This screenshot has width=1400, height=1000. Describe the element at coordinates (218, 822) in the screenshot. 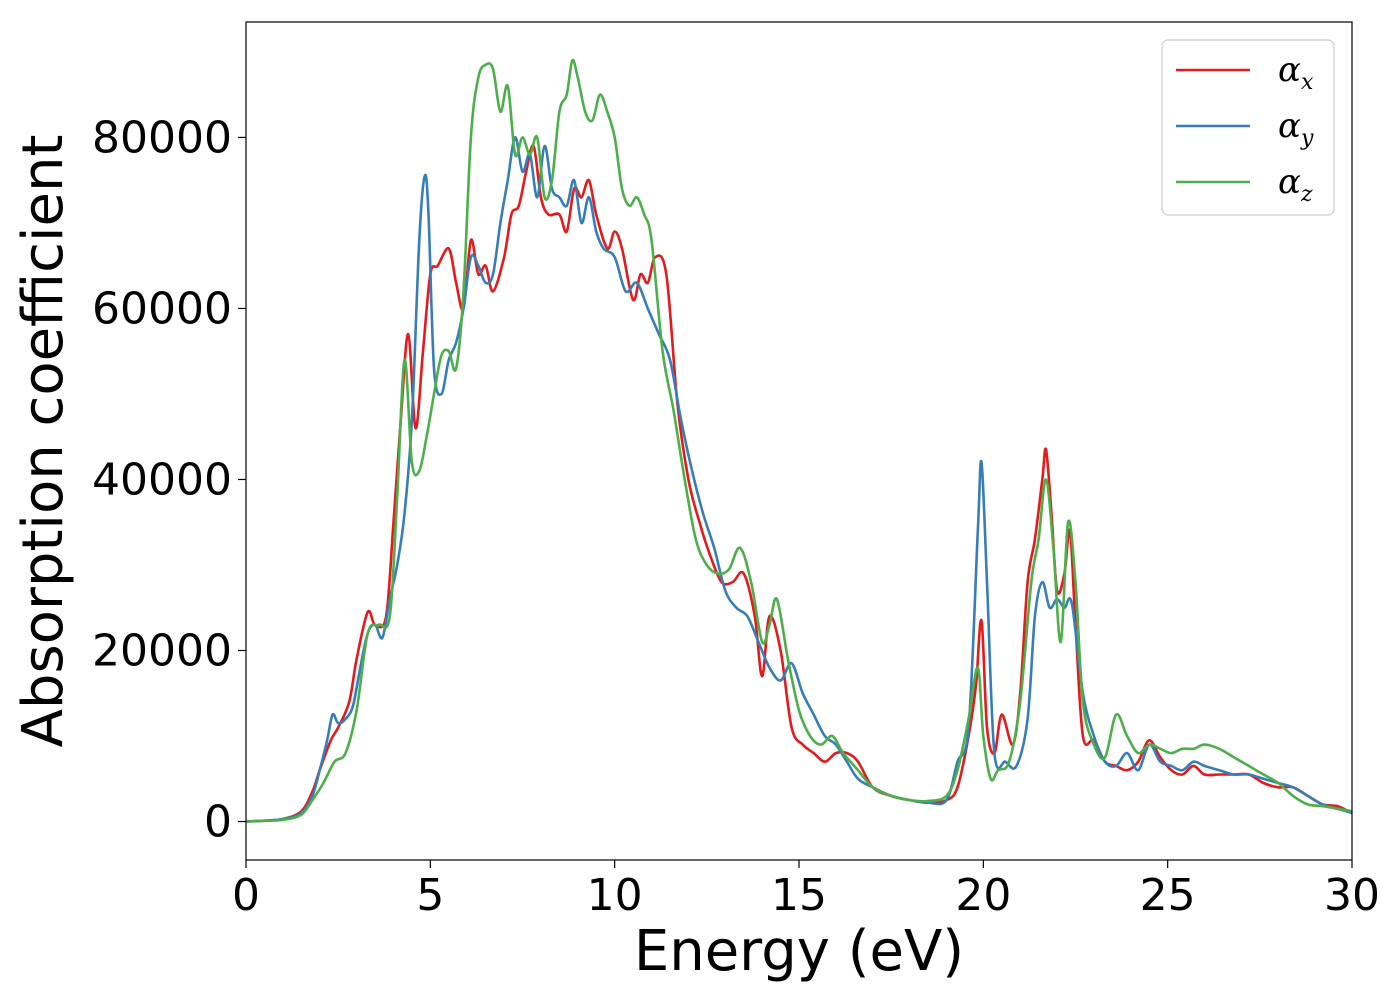

I see `y-tick-label: 0` at that location.